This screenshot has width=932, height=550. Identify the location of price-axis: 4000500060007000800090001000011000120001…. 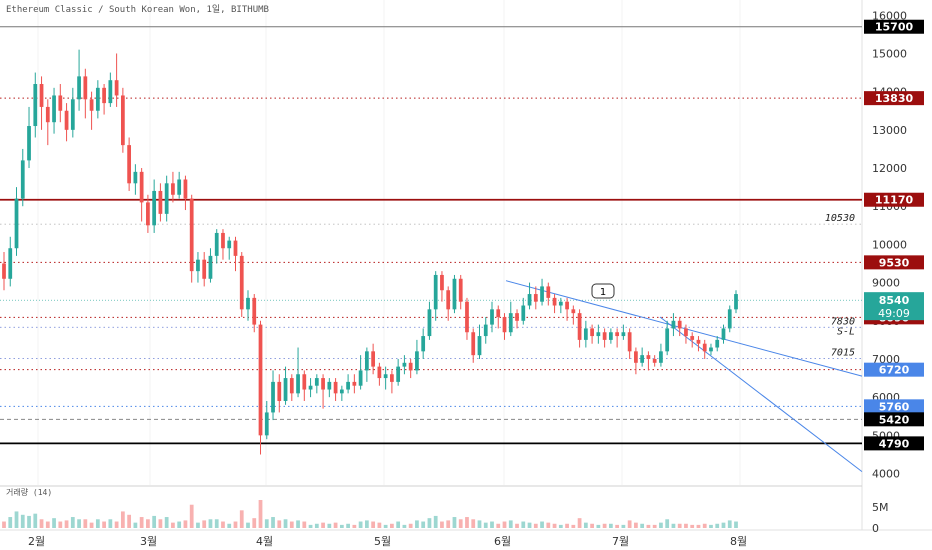
(889, 272).